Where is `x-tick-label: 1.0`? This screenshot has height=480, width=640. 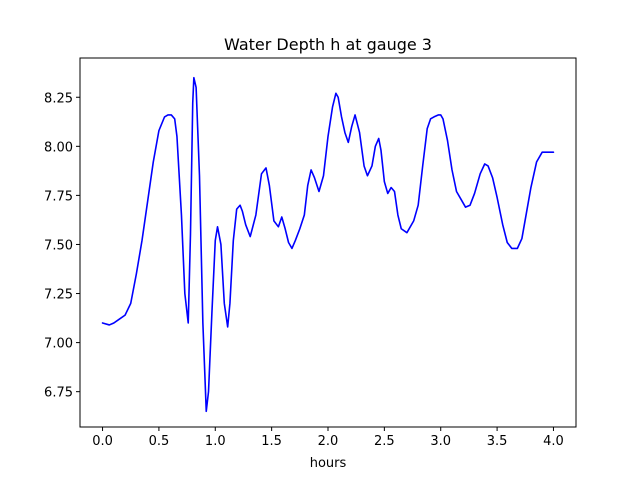 x-tick-label: 1.0 is located at coordinates (215, 441).